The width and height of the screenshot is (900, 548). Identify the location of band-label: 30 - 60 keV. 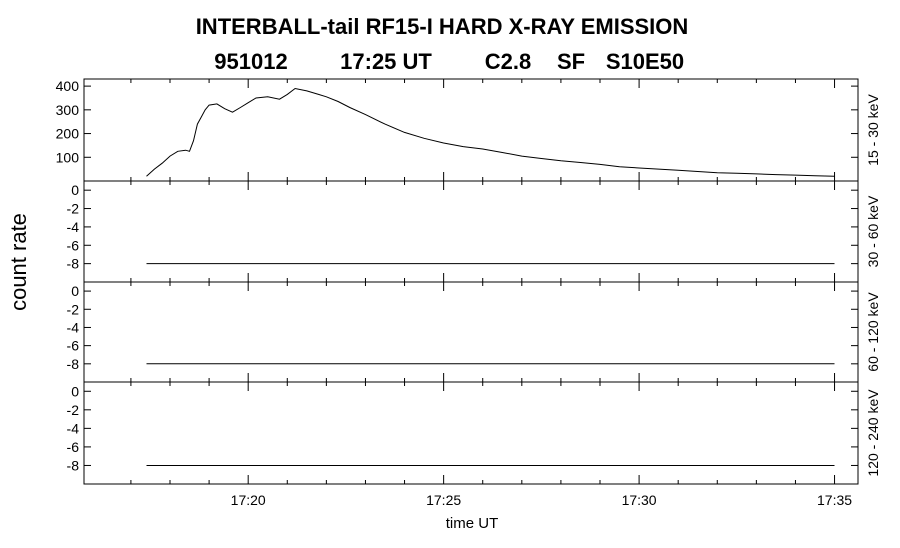
(873, 231).